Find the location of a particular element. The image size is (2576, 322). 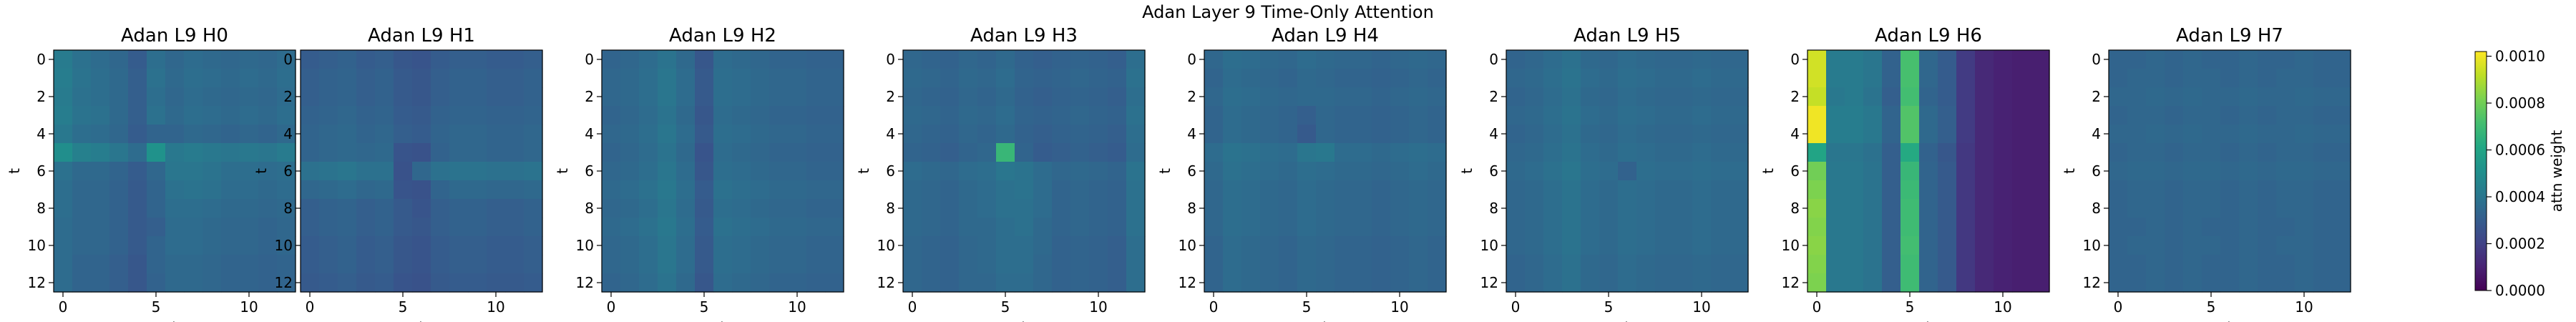

y-tick-label: 12 is located at coordinates (585, 282).